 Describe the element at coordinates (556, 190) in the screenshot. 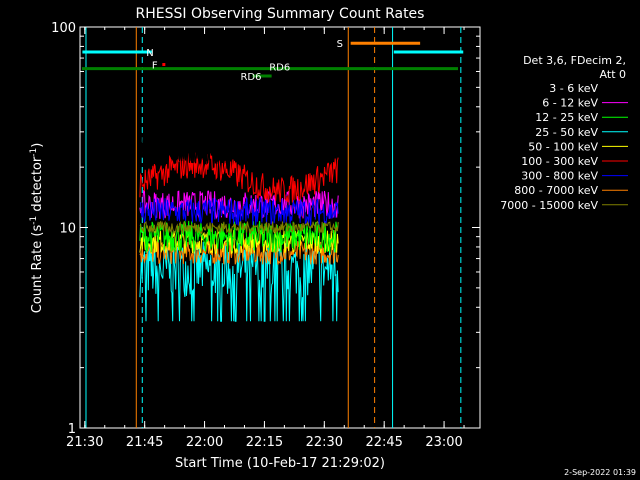

I see `legend-label: 800 - 7000 keV` at that location.